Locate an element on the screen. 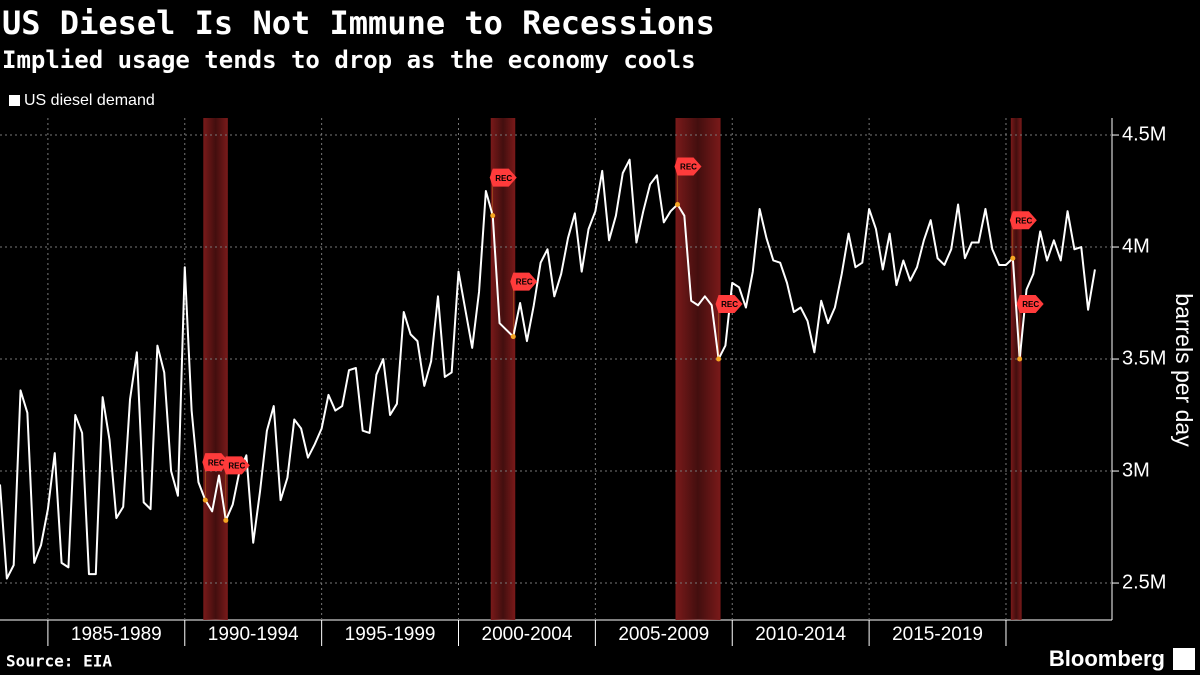  y-tick-label: 4M is located at coordinates (1136, 246).